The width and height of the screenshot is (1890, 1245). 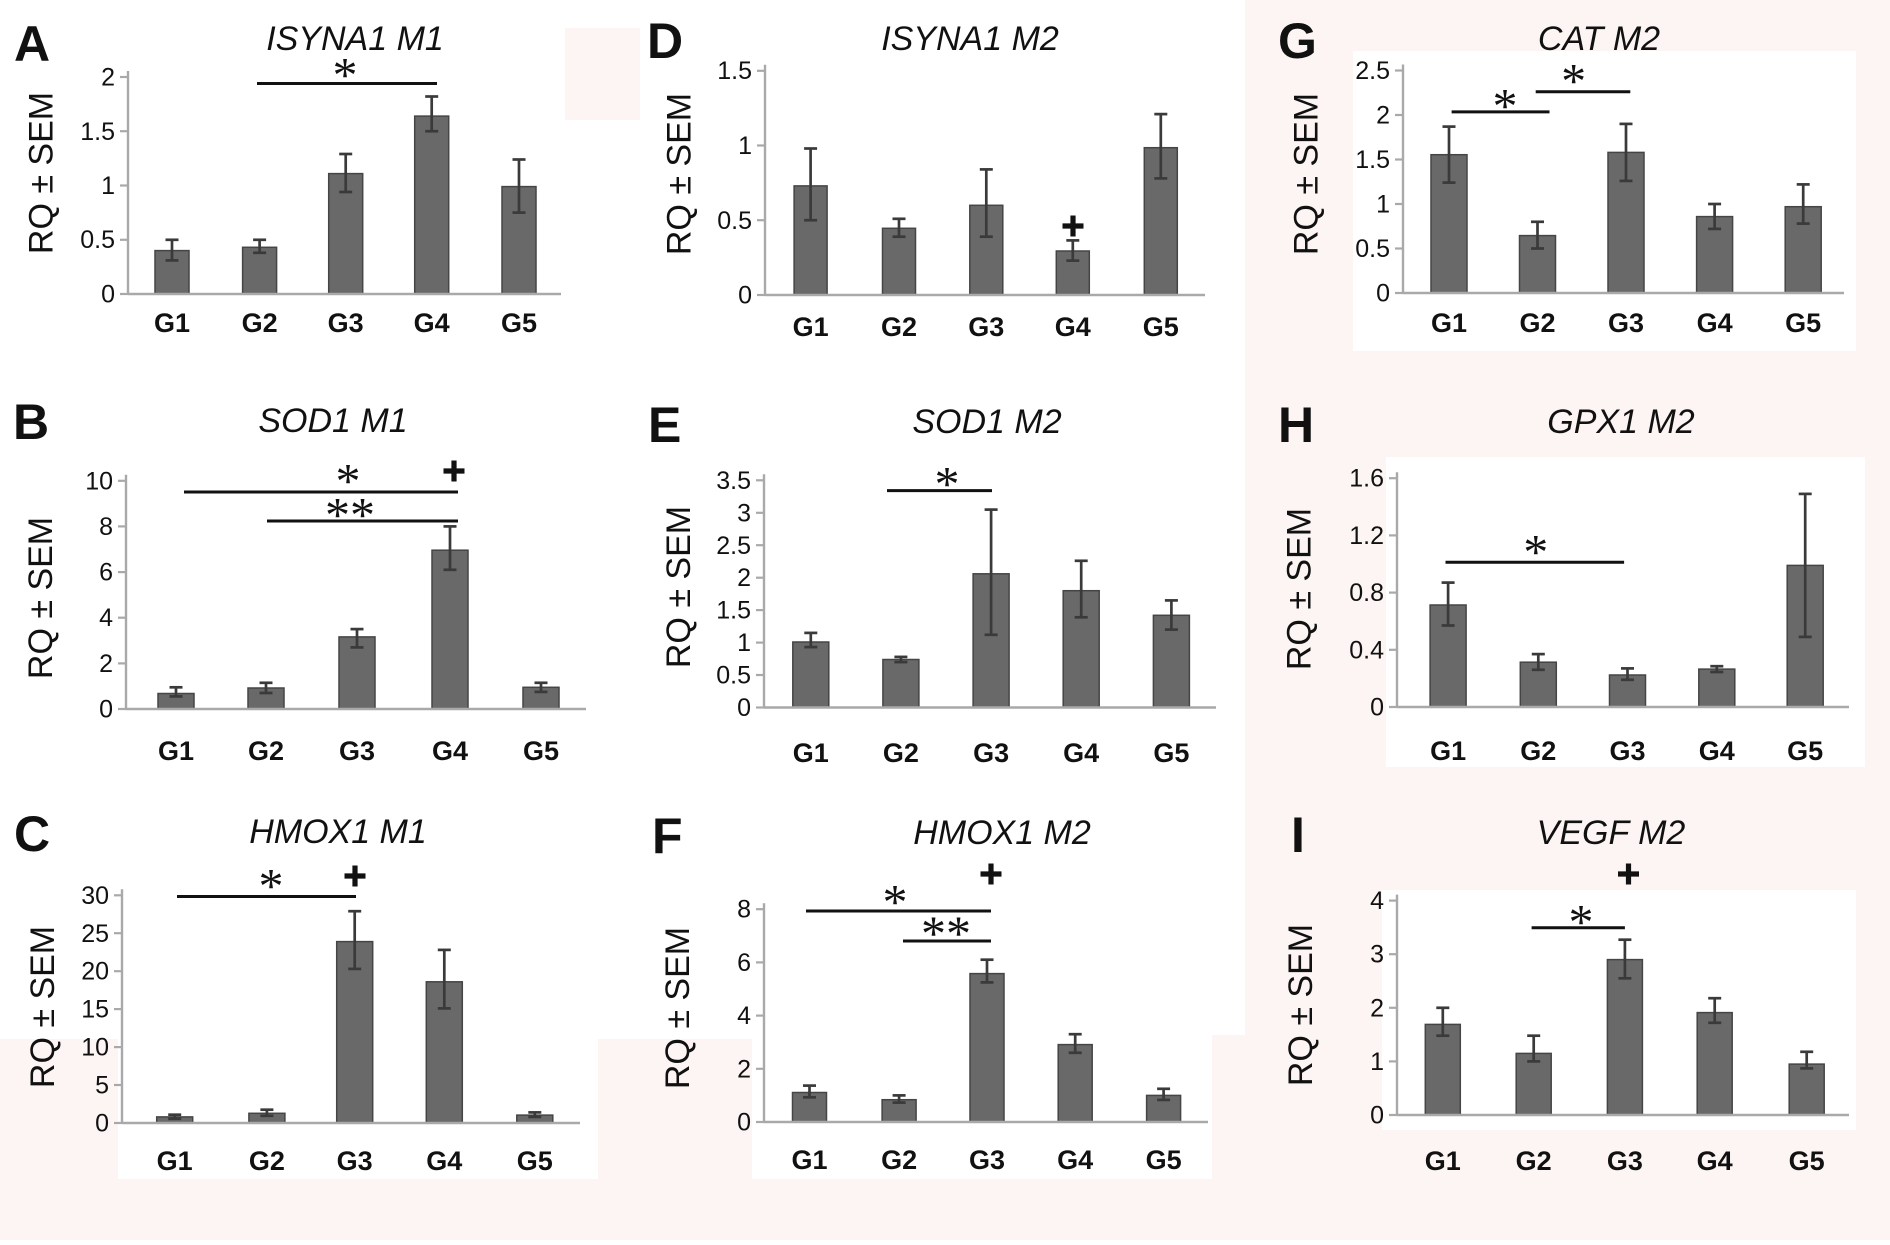 I want to click on svg-text: E, so click(x=664, y=425).